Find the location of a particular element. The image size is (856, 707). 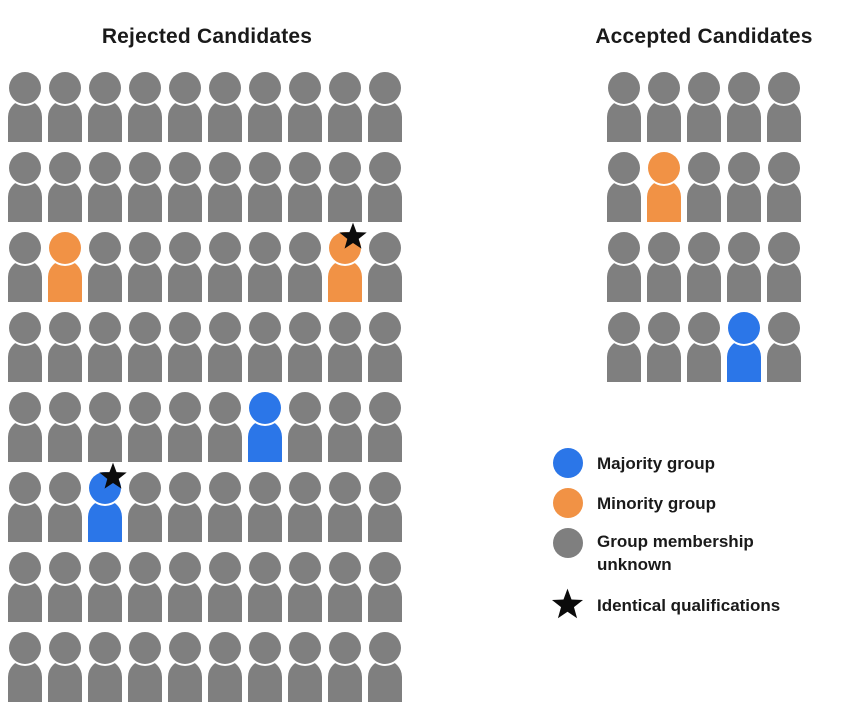

majority-group-swatch is located at coordinates (568, 463).